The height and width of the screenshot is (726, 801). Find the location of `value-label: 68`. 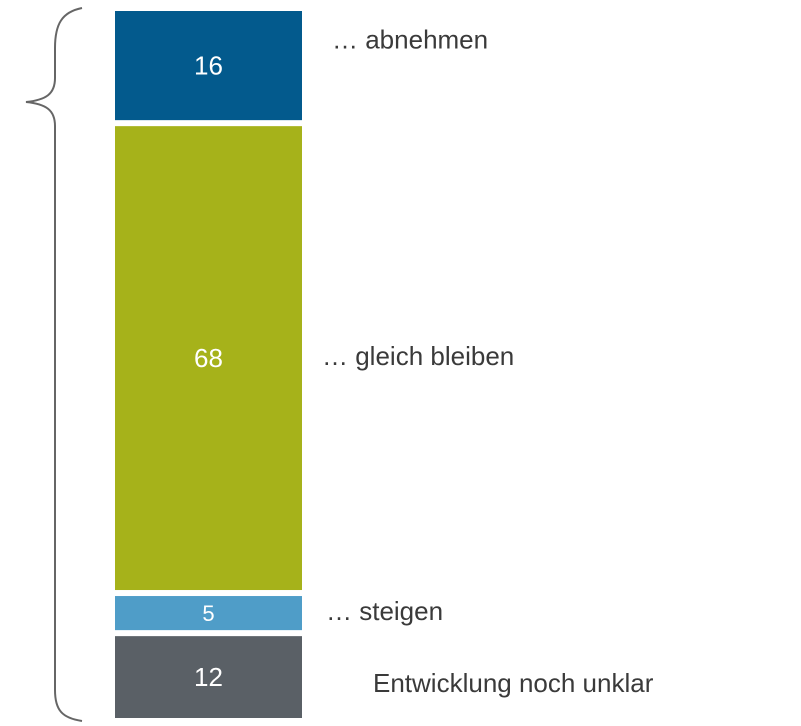

value-label: 68 is located at coordinates (208, 358).